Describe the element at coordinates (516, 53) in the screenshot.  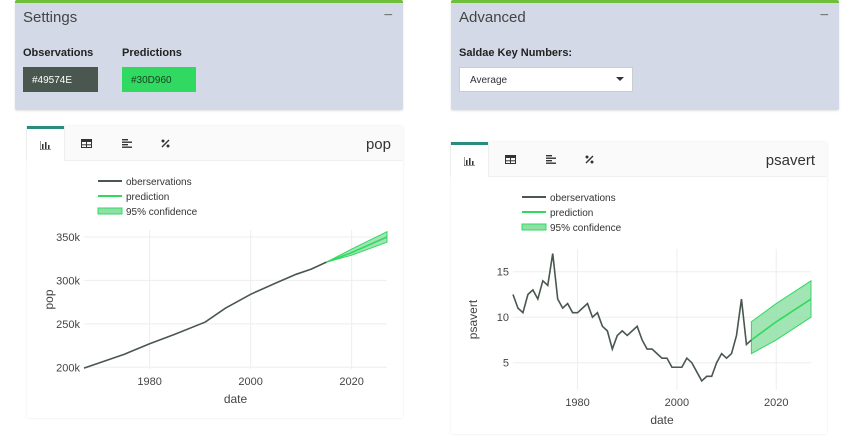
I see `key-numbers-label: Saldae Key Numbers:` at that location.